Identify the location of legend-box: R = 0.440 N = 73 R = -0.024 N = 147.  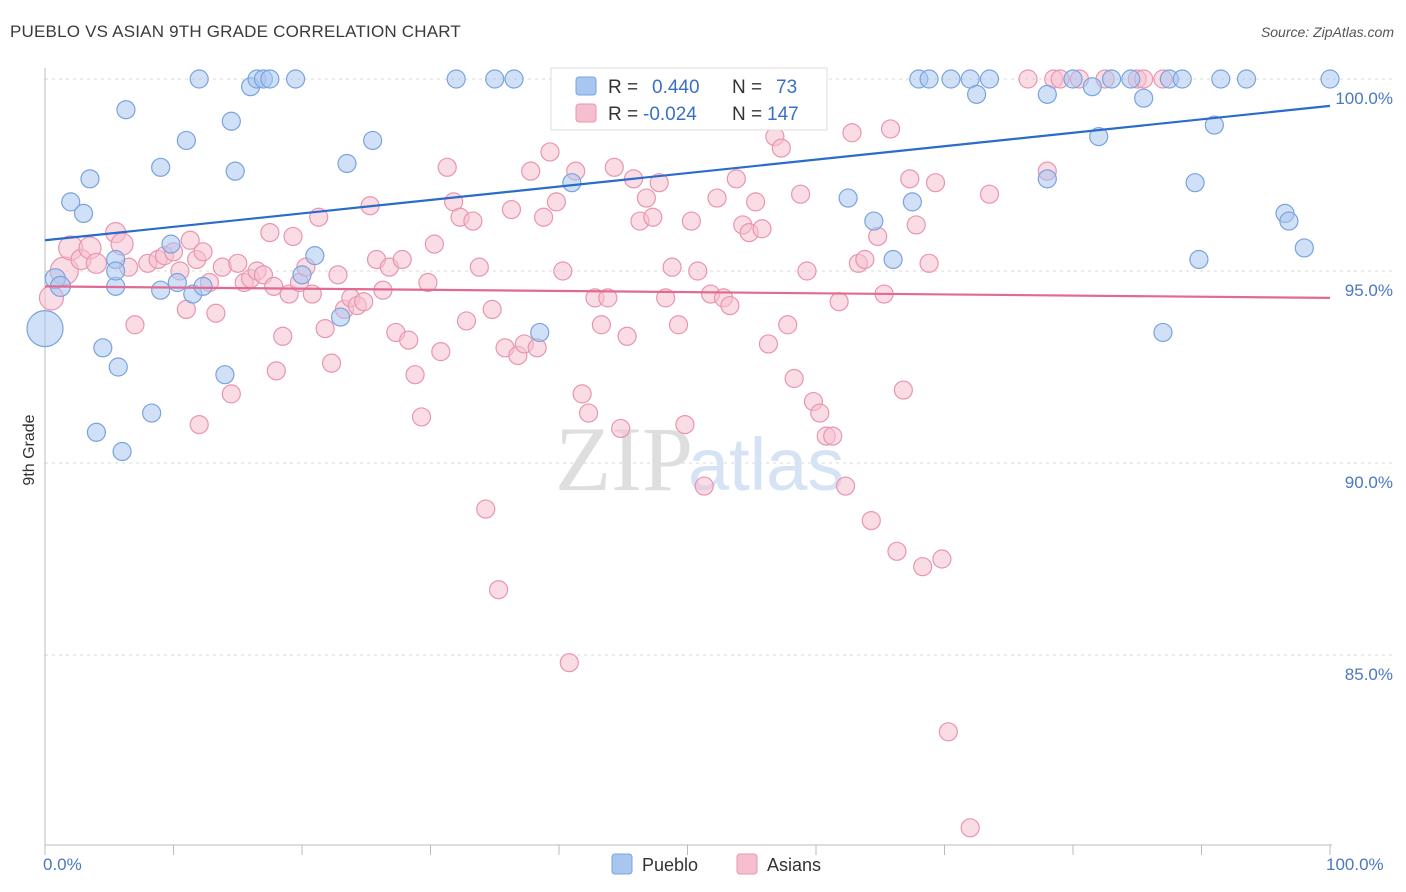
(689, 99).